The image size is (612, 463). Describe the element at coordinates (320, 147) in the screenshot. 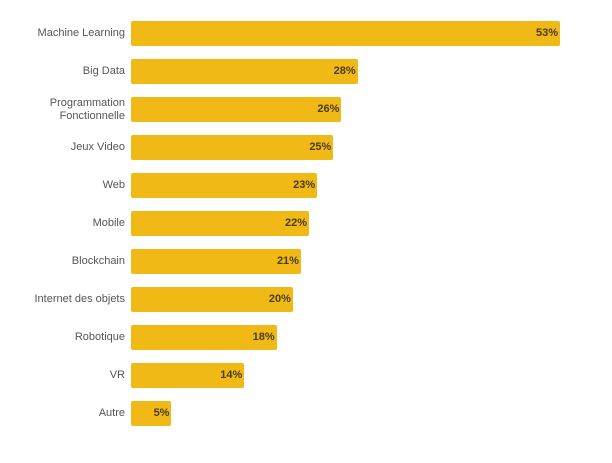

I see `value-label: 25%` at that location.